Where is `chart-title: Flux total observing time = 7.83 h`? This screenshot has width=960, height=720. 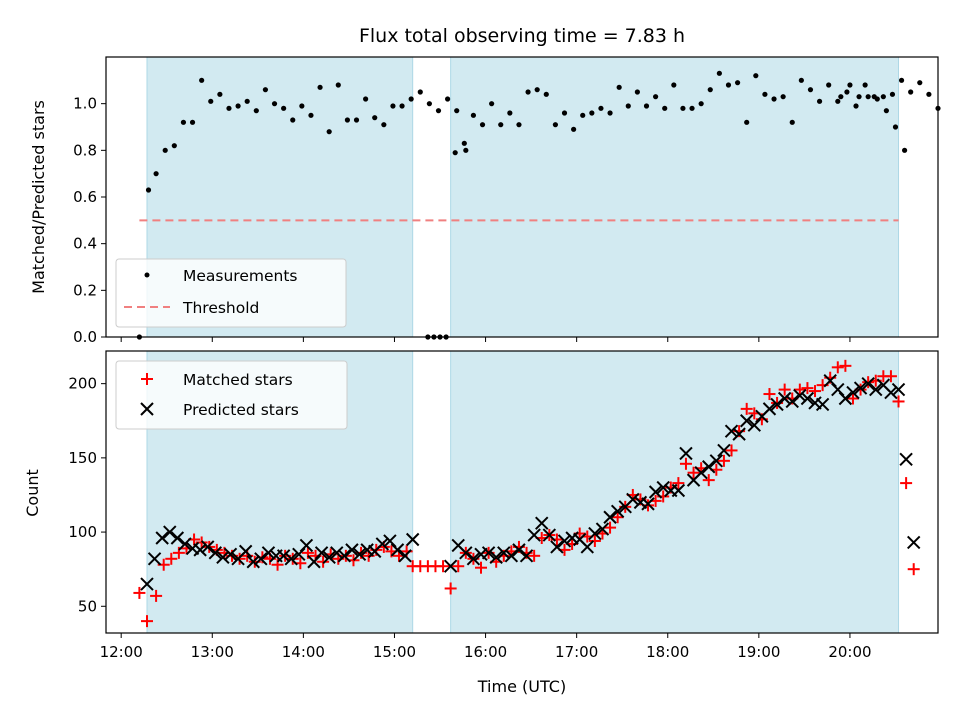 chart-title: Flux total observing time = 7.83 h is located at coordinates (522, 36).